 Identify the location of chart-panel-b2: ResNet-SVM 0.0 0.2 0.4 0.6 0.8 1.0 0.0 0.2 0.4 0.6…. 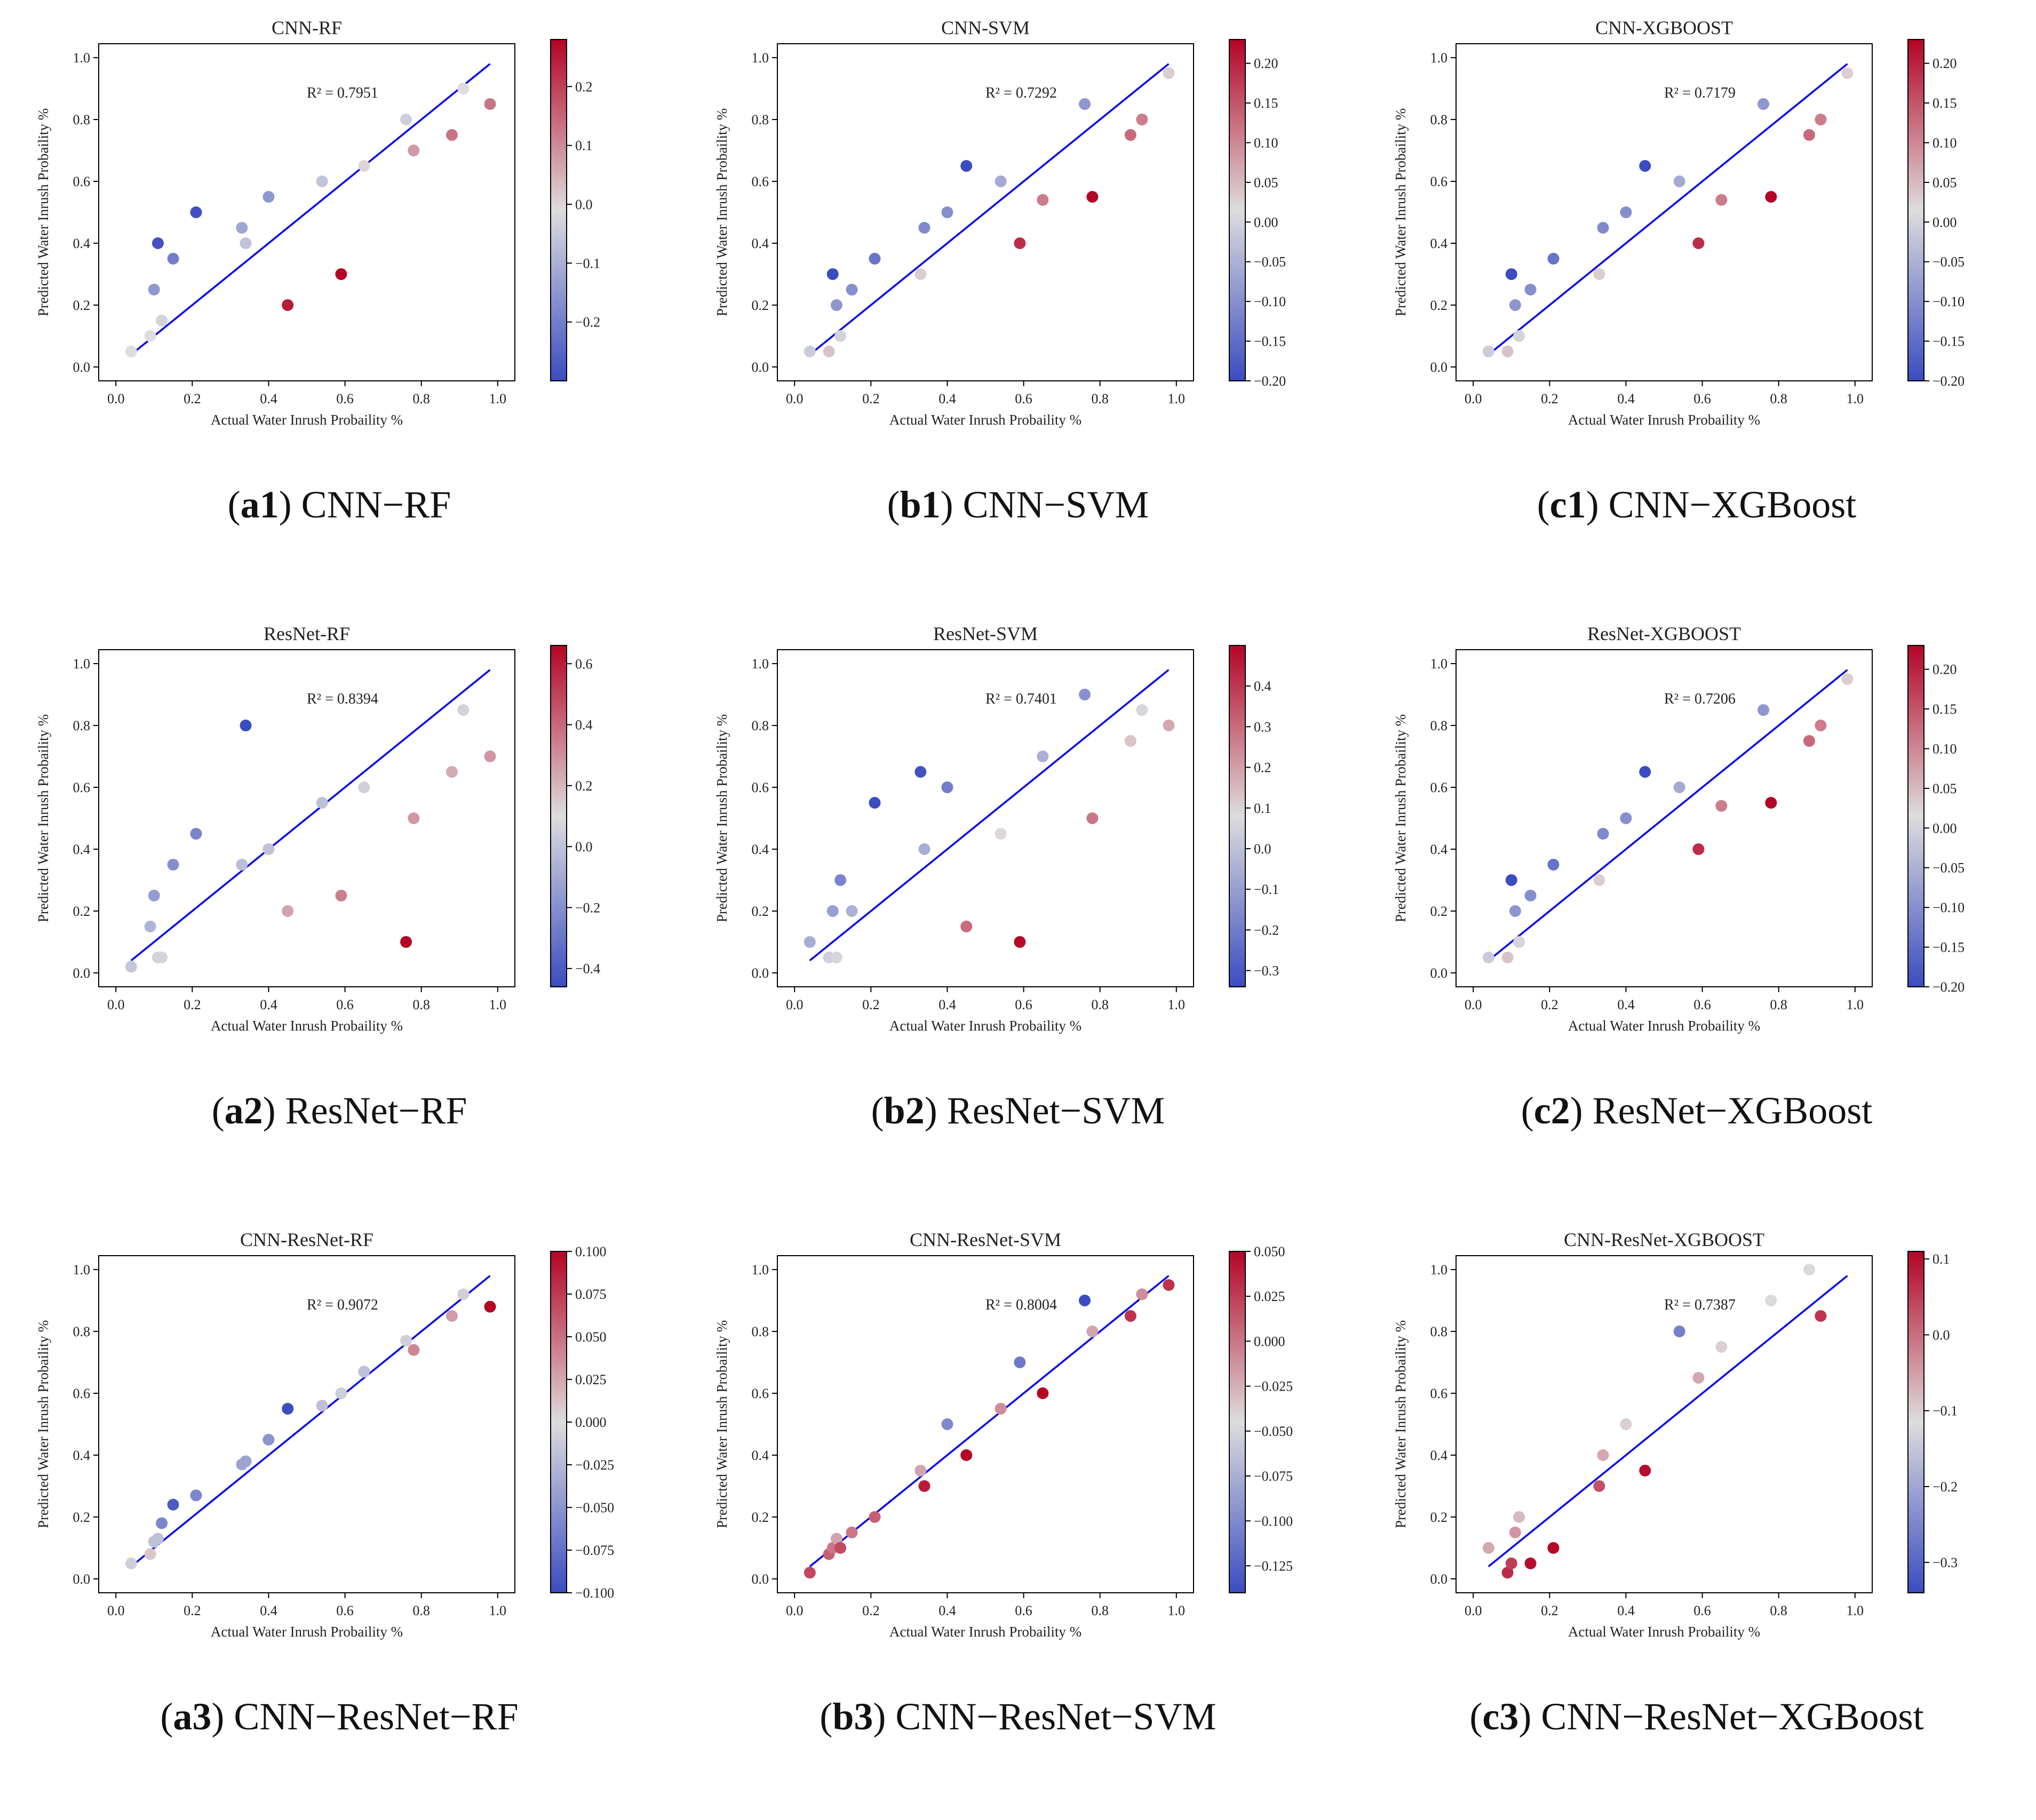
(1018, 910).